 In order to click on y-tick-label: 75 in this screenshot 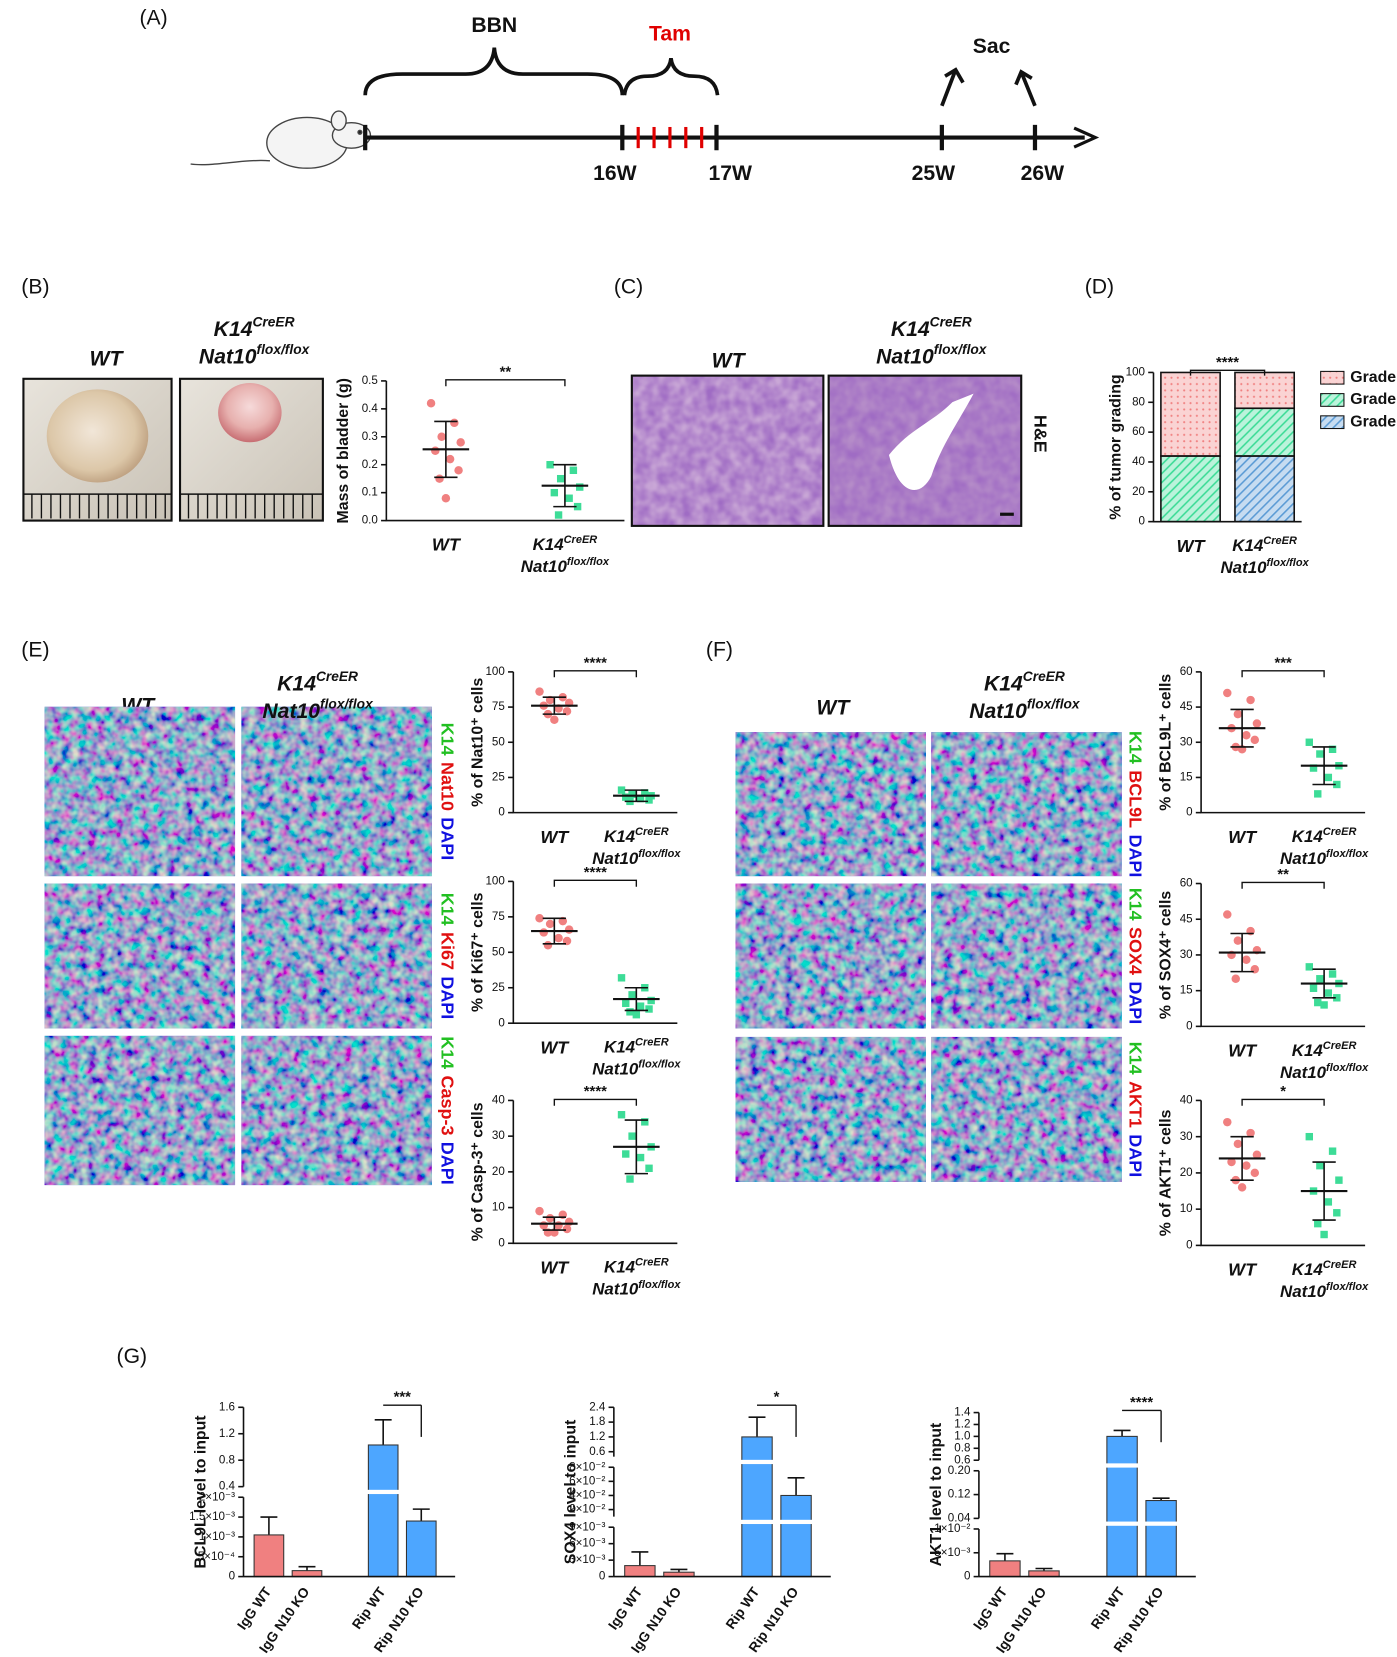, I will do `click(498, 706)`.